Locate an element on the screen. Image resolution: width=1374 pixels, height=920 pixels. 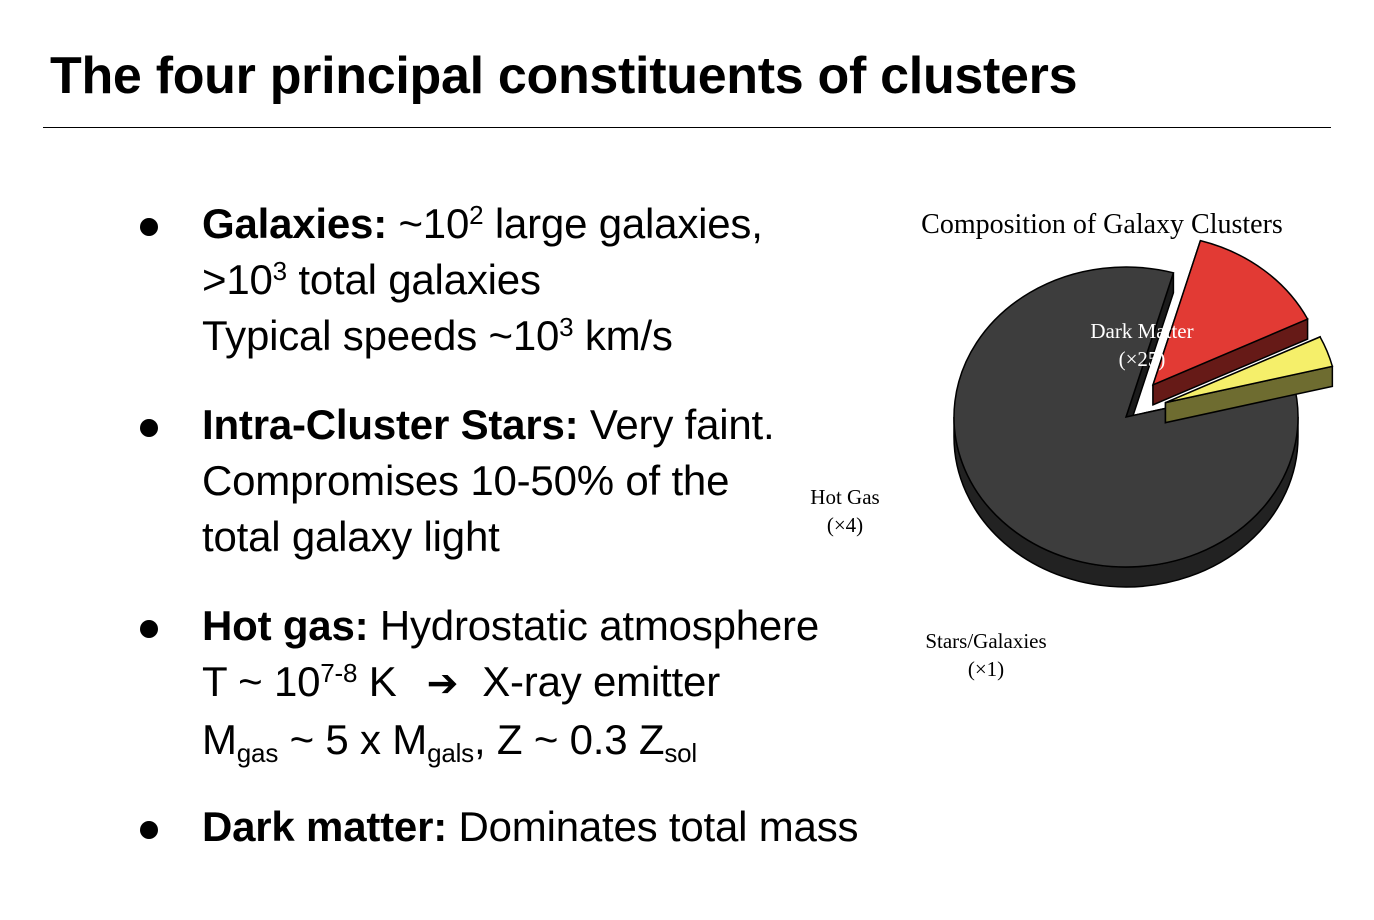
gas-line-1: Hot gas: Hydrostatic atmosphere is located at coordinates (510, 625).